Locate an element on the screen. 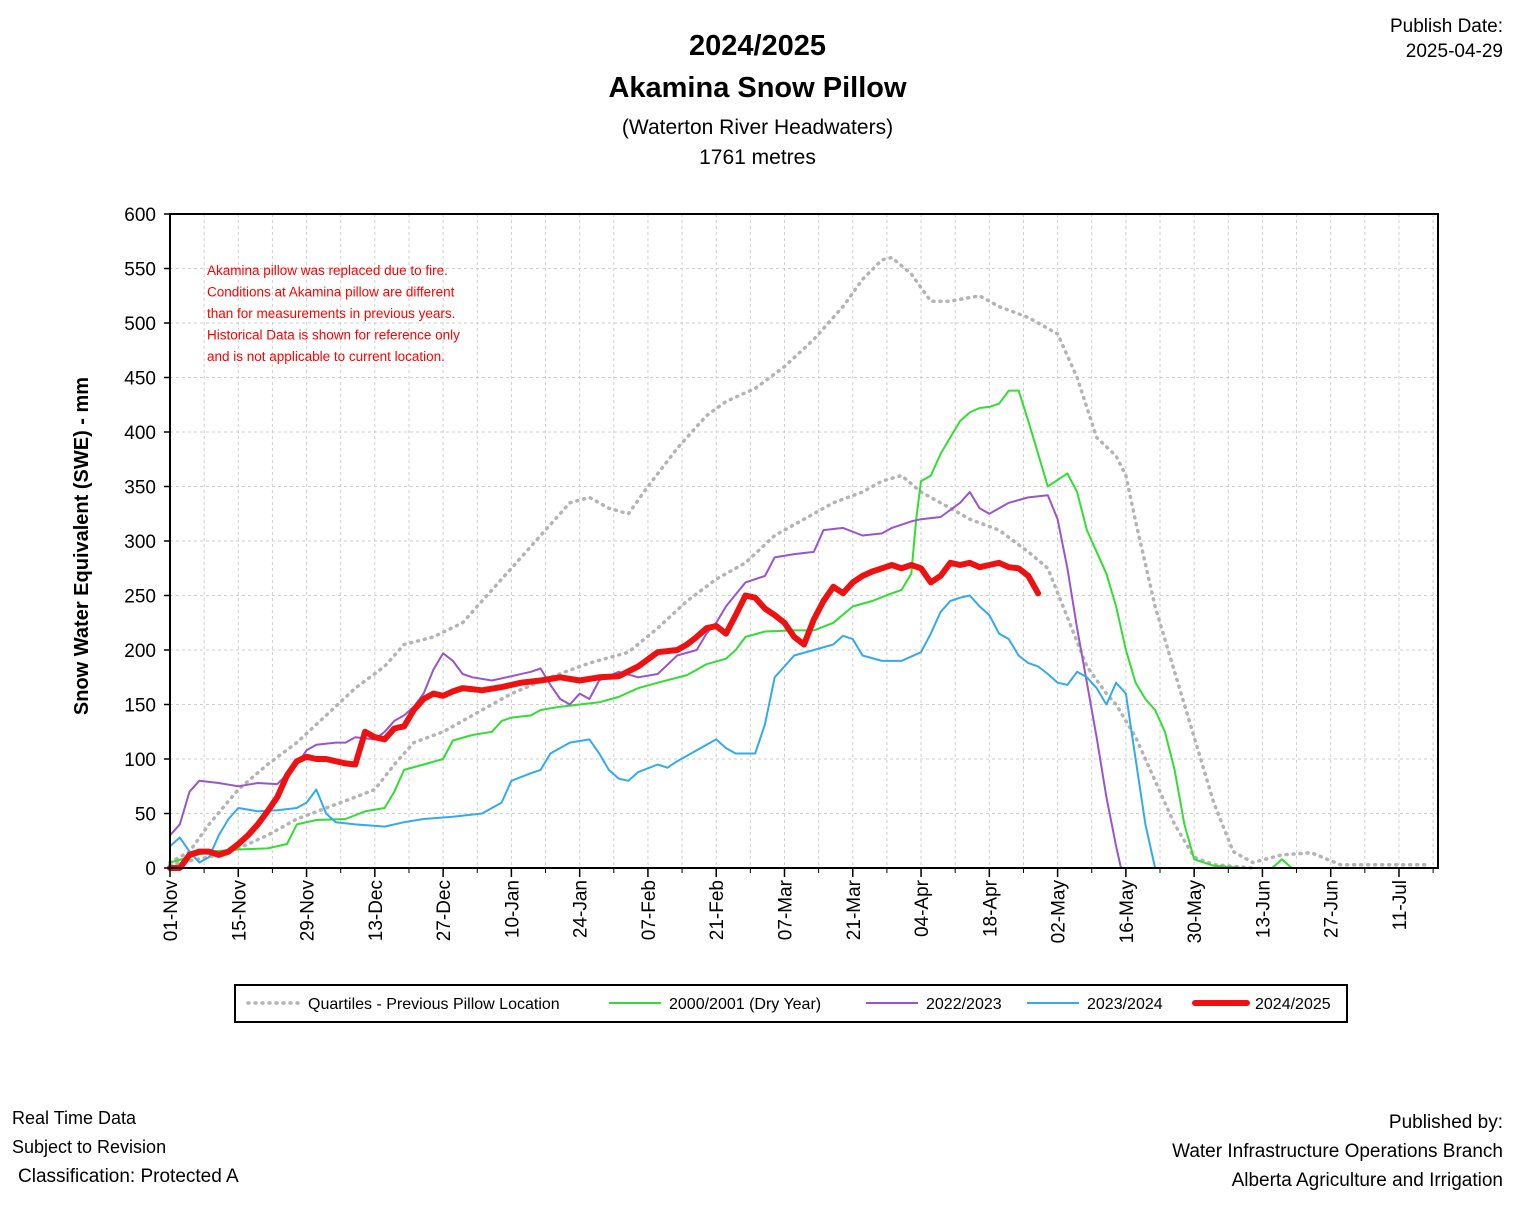  legend-label-y2023: 2023/2024 is located at coordinates (1125, 1004).